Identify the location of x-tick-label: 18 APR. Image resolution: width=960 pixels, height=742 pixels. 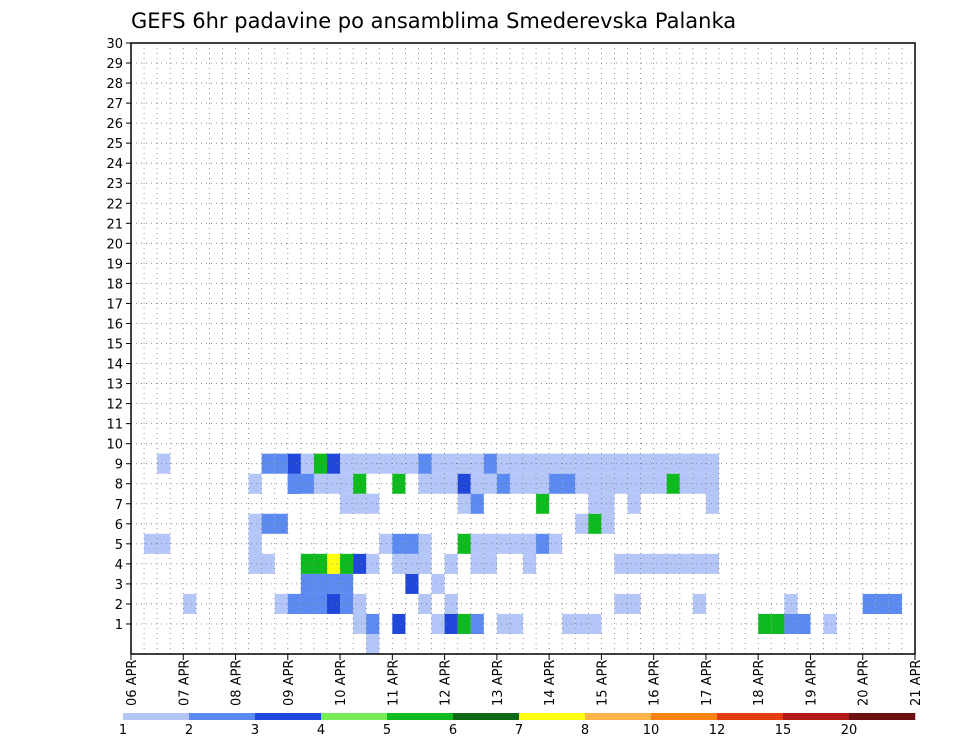
(759, 683).